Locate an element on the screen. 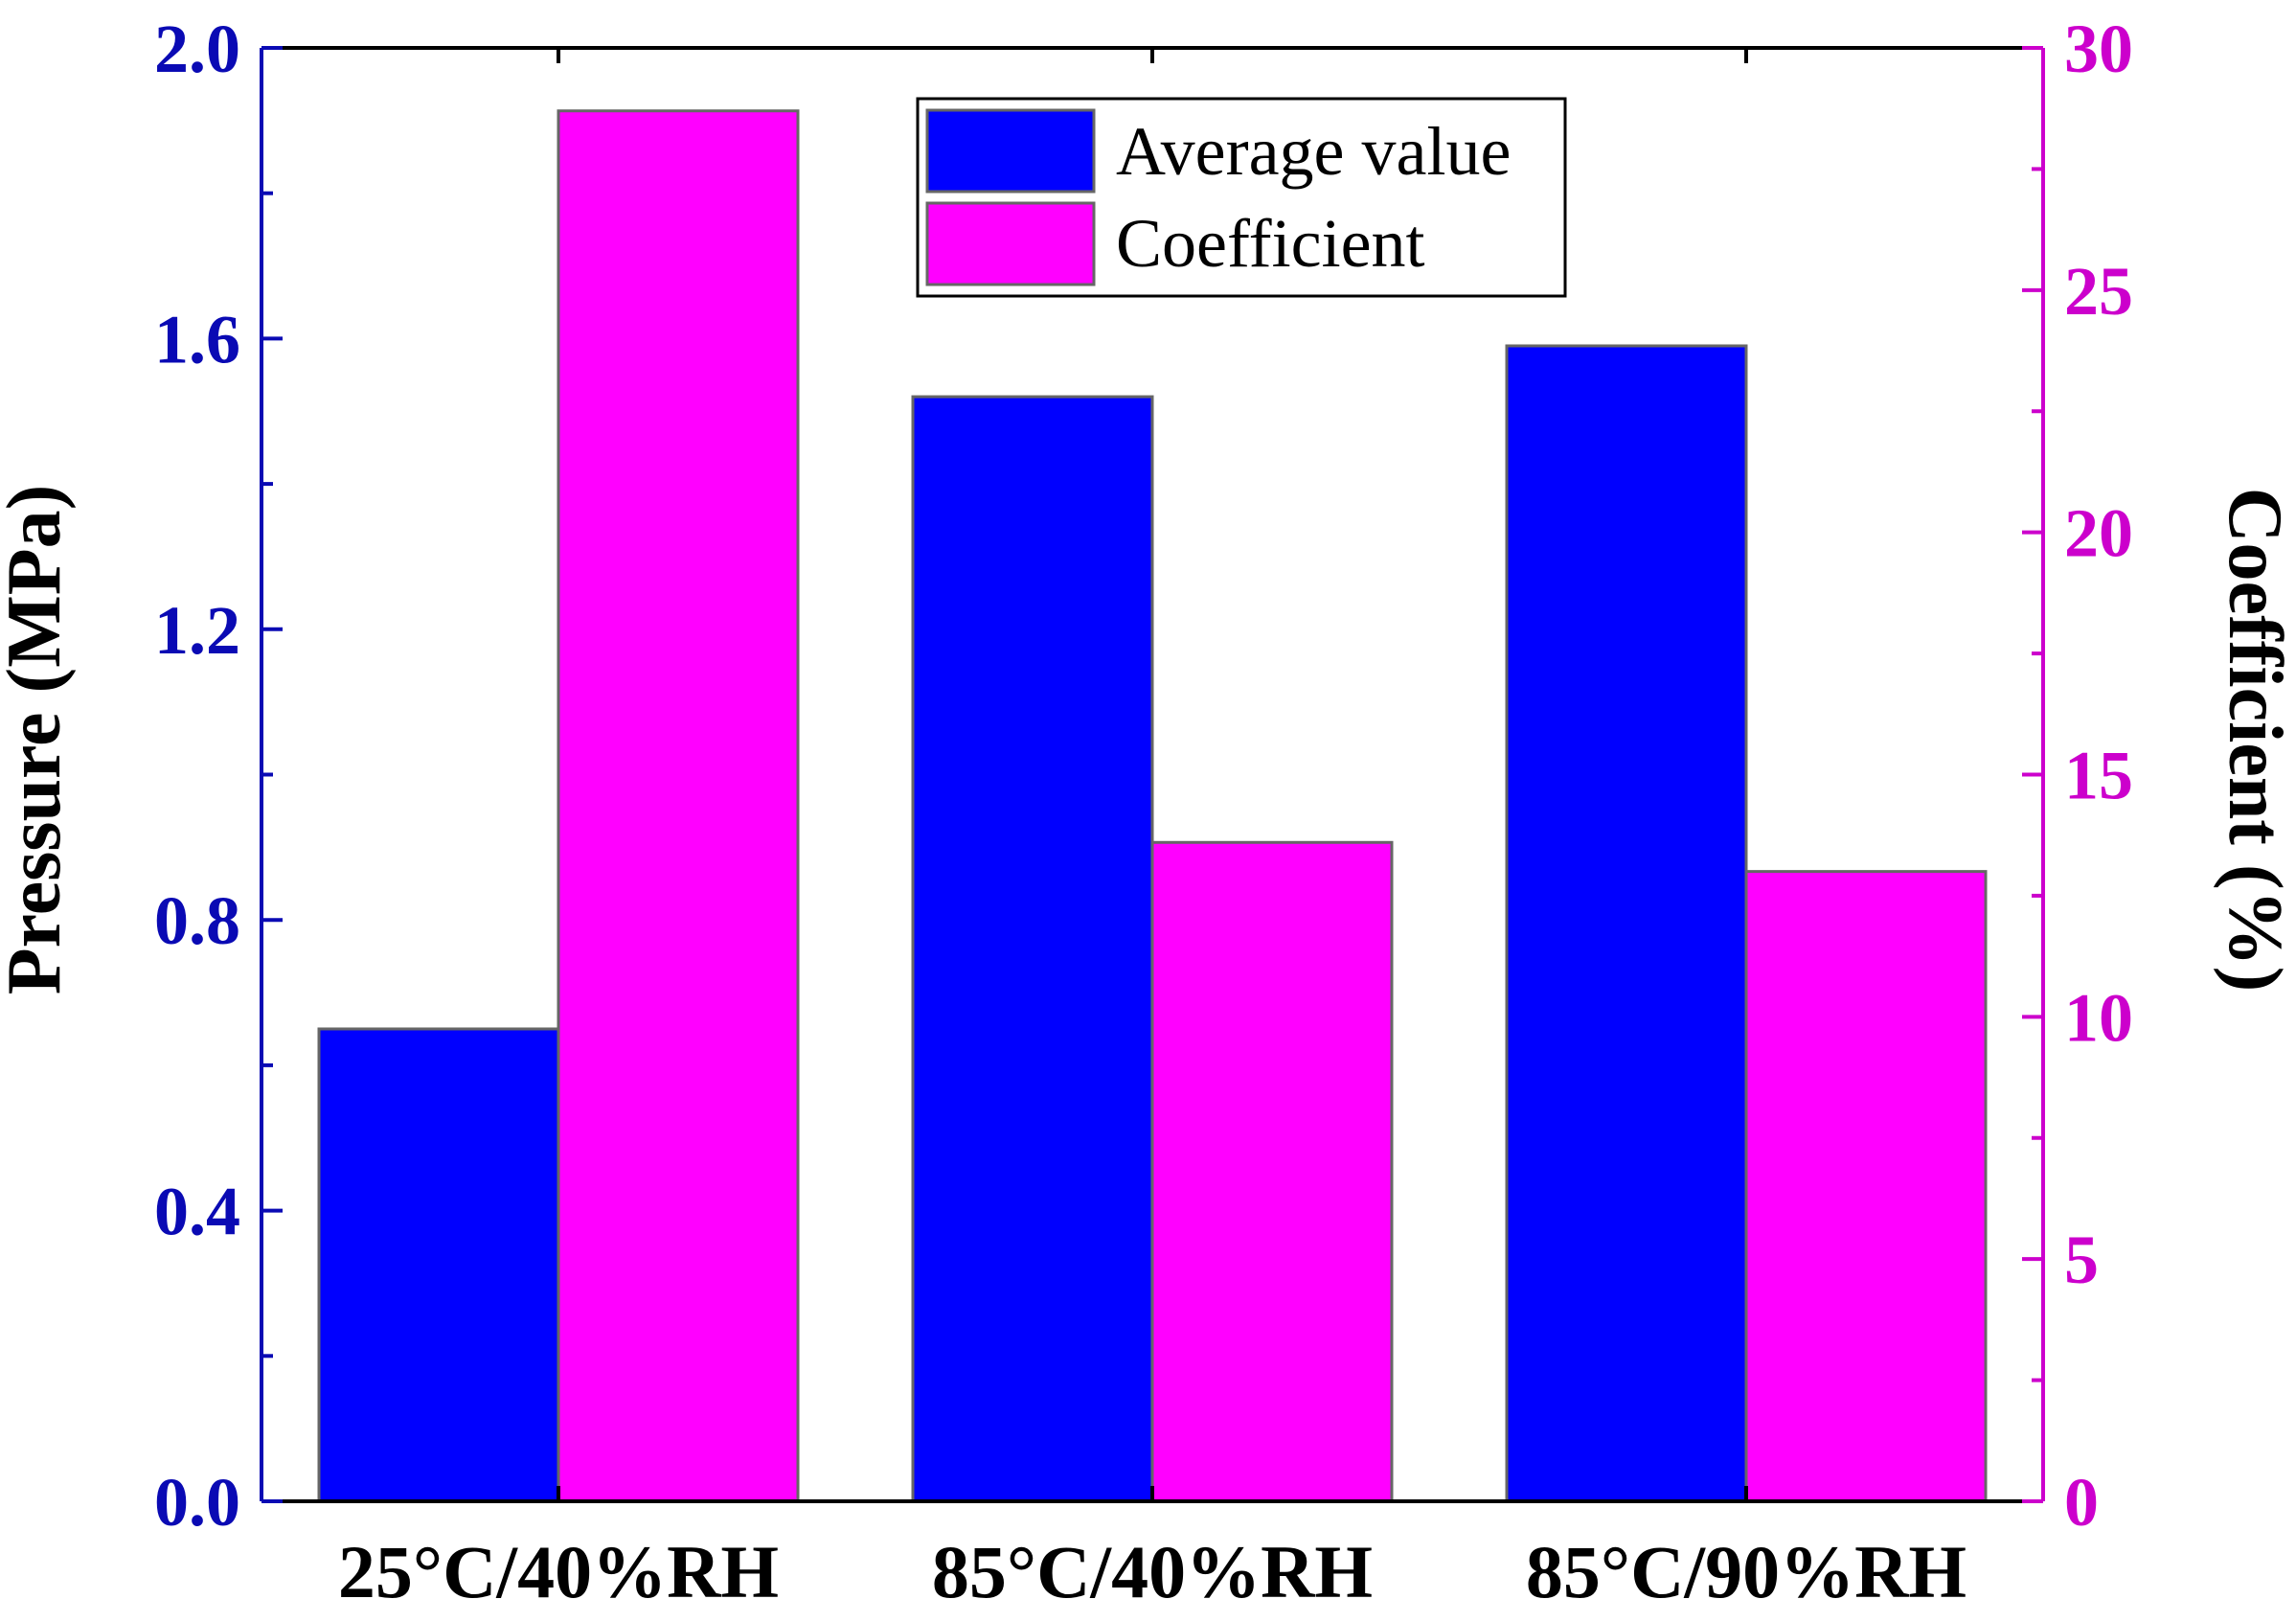  legend-label-coefficient: Coefficient is located at coordinates (1270, 243).